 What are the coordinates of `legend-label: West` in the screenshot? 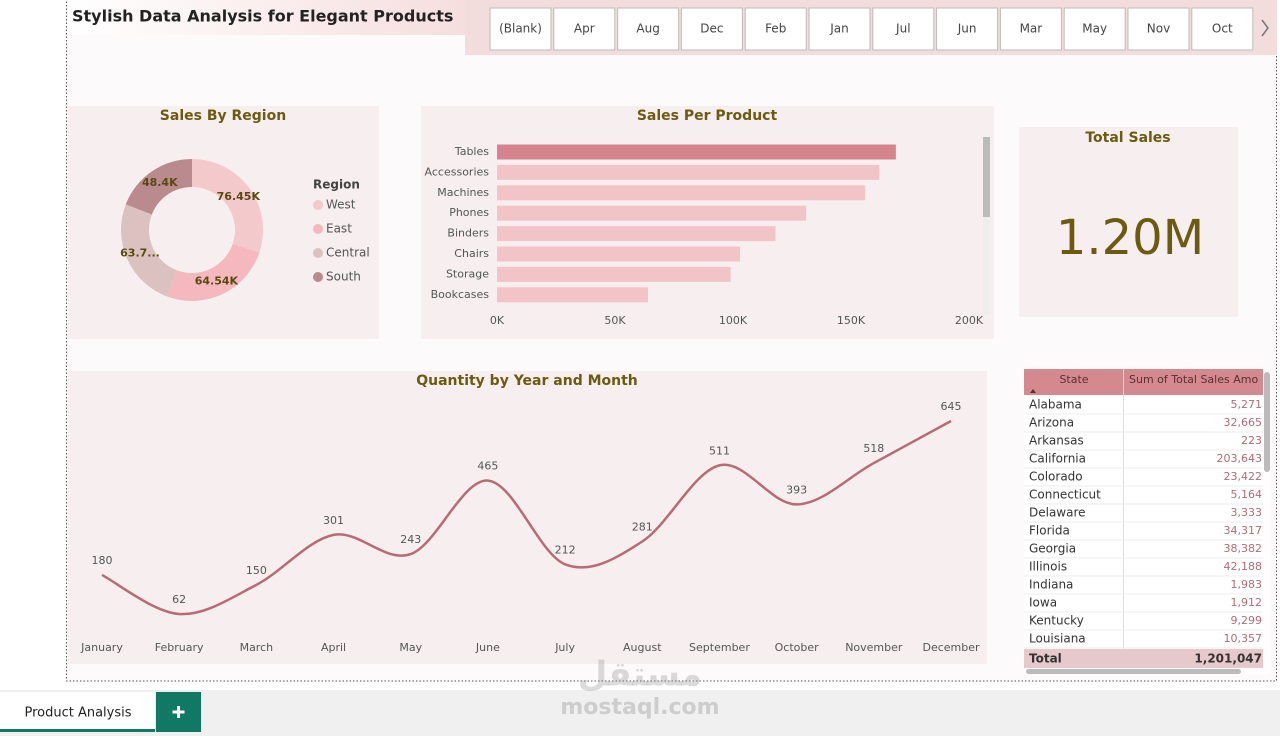 It's located at (341, 205).